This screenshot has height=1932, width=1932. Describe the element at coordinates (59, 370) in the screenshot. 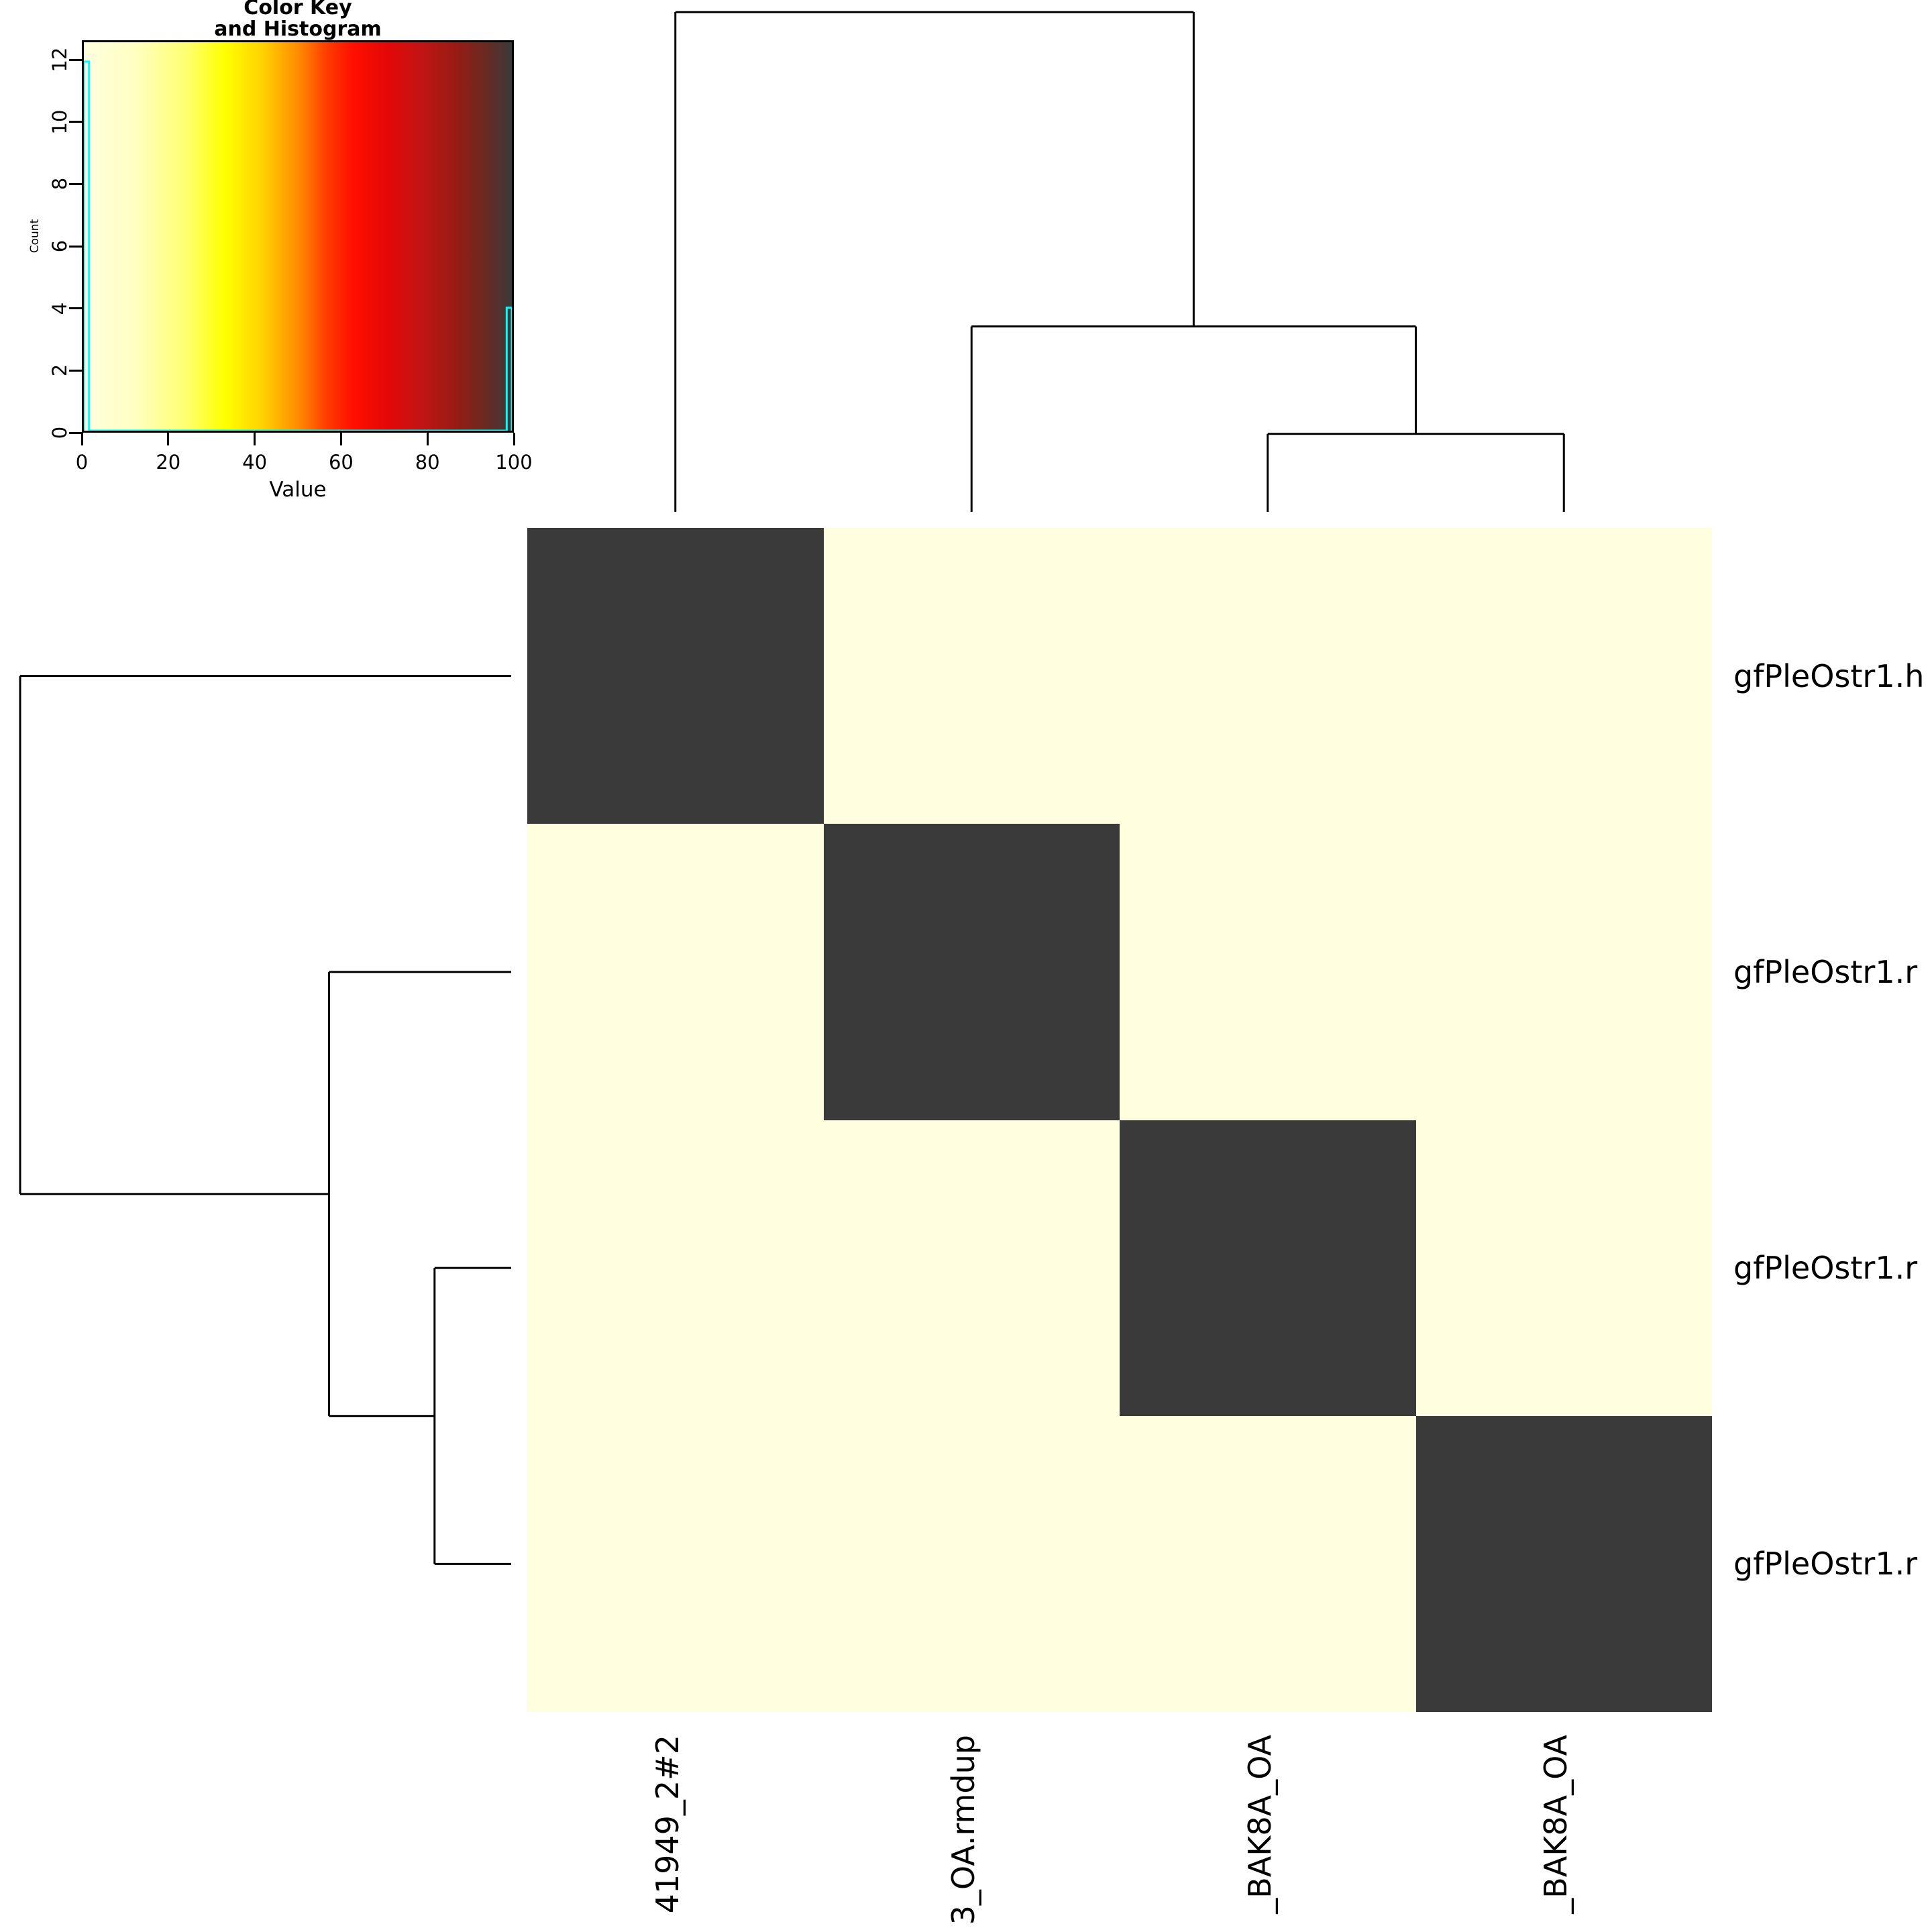

I see `key-y-tick-label: 2` at that location.